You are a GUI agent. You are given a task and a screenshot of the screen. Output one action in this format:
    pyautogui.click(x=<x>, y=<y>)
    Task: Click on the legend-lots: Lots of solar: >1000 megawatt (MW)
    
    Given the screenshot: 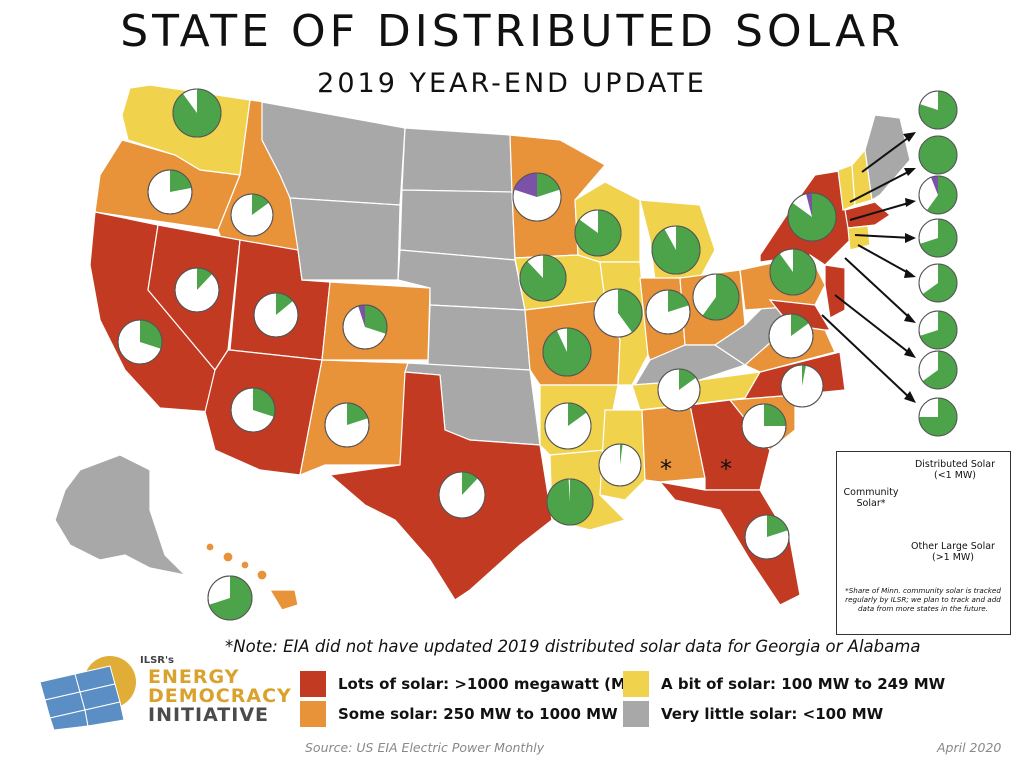 What is the action you would take?
    pyautogui.click(x=474, y=684)
    